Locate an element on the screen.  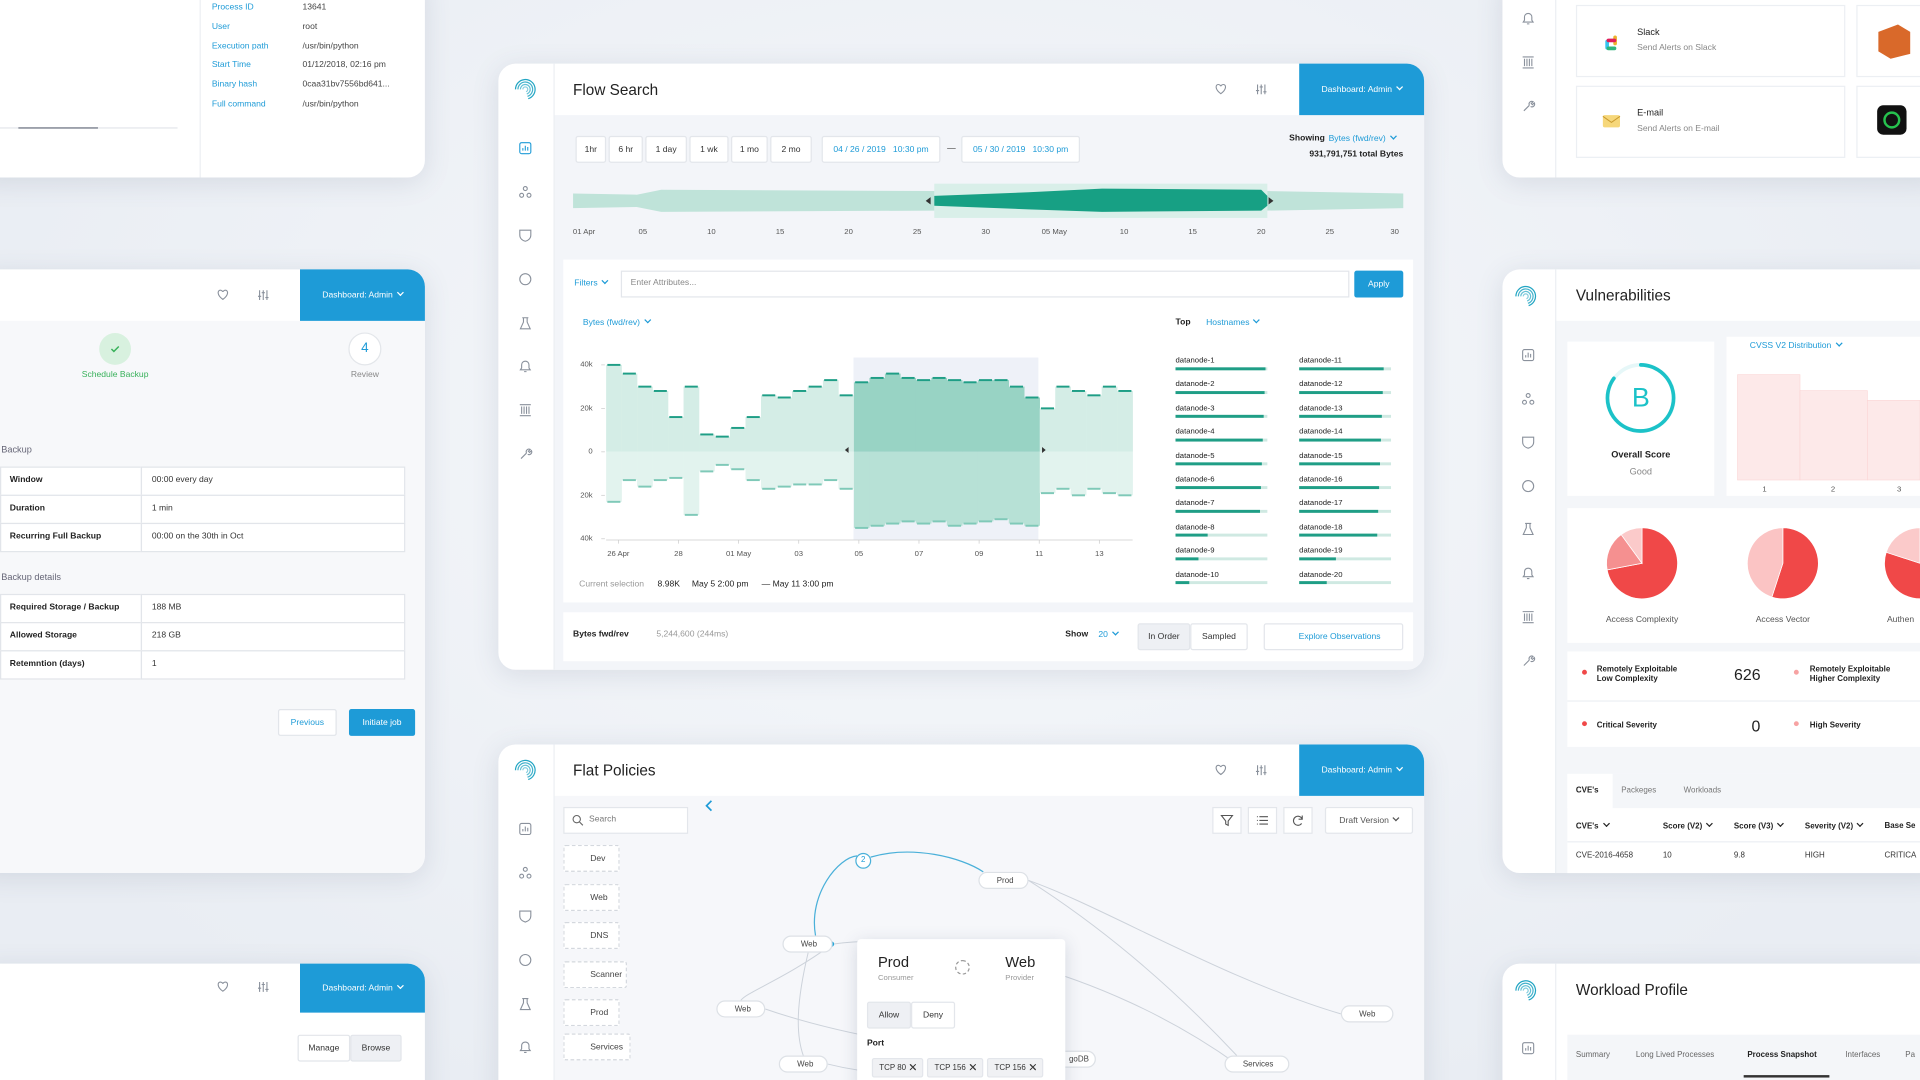
tab-strip is located at coordinates (1766, 791).